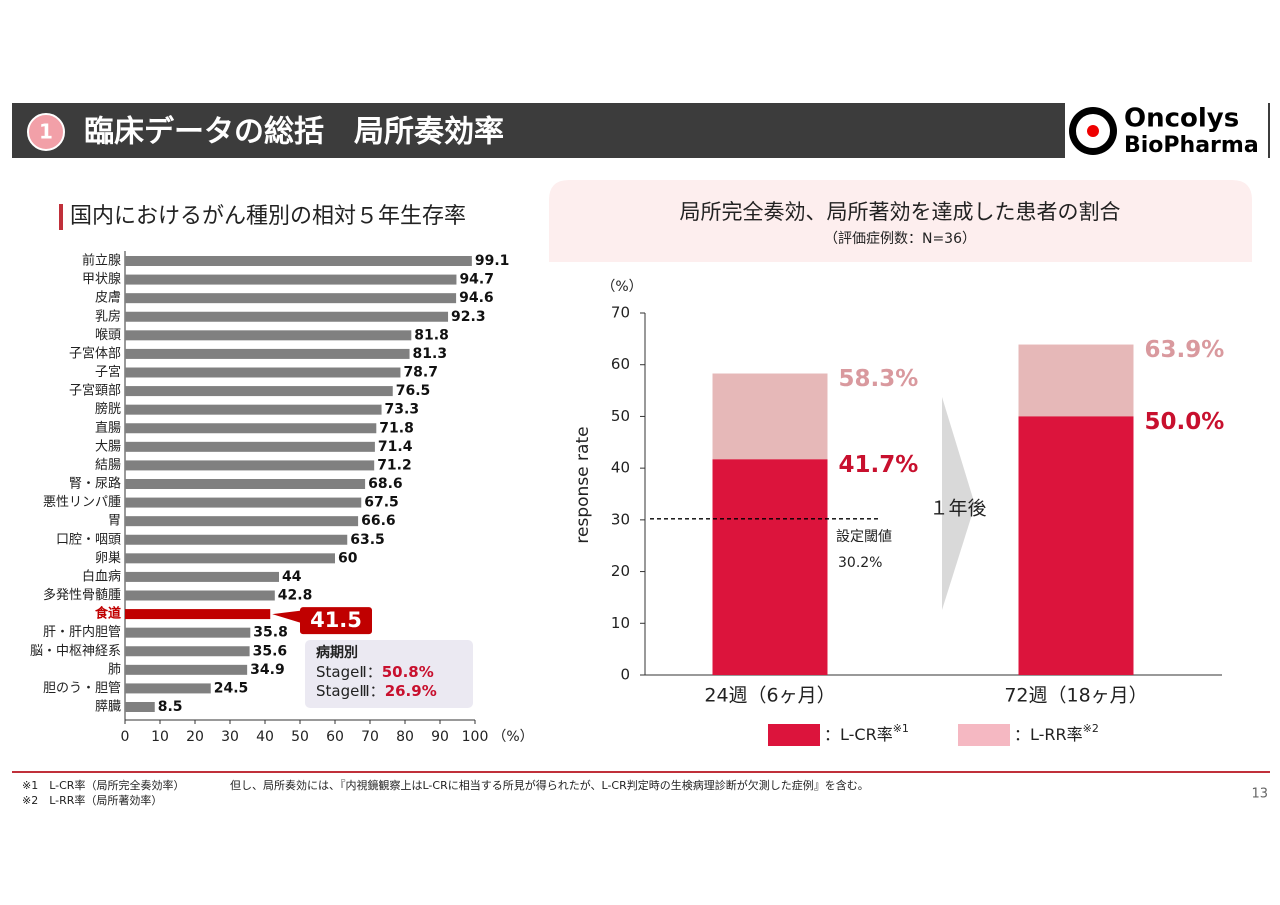 Image resolution: width=1280 pixels, height=905 pixels. Describe the element at coordinates (195, 737) in the screenshot. I see `x-tick-label: 20` at that location.